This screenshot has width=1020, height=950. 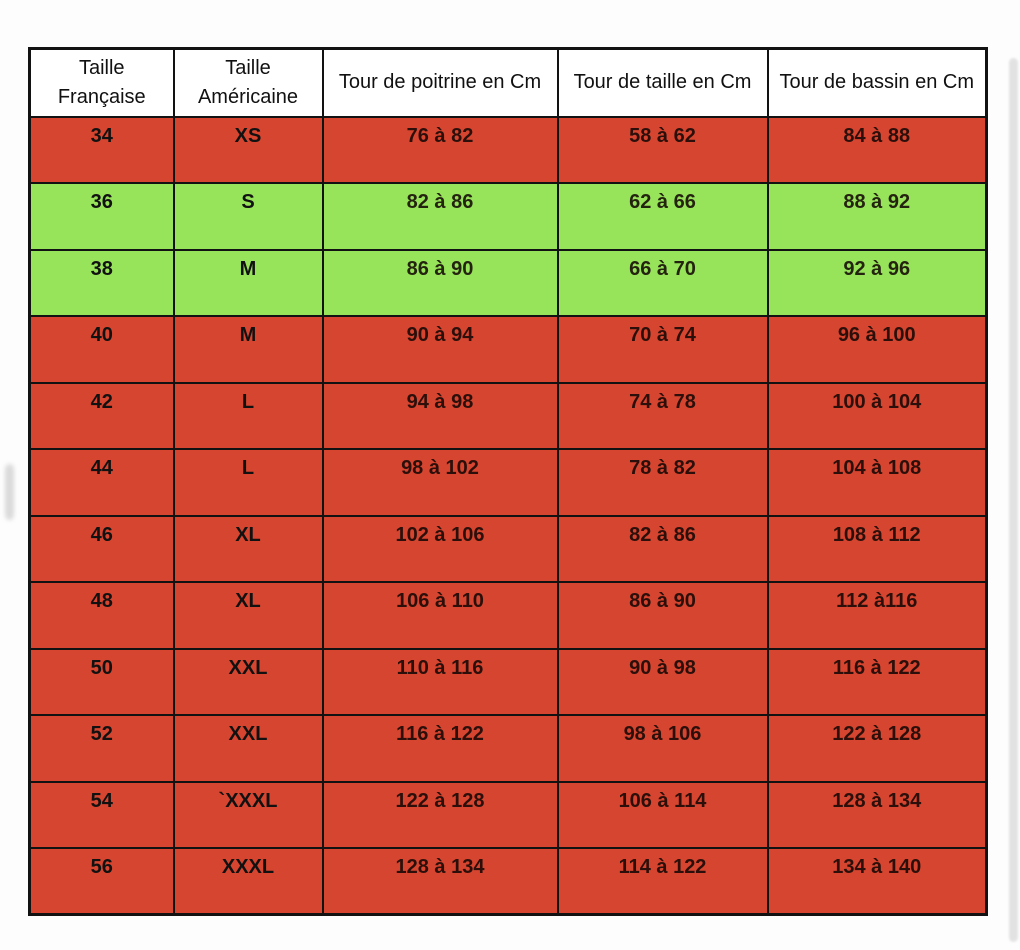 What do you see at coordinates (662, 748) in the screenshot?
I see `cell-tour-taille: 98 à 106` at bounding box center [662, 748].